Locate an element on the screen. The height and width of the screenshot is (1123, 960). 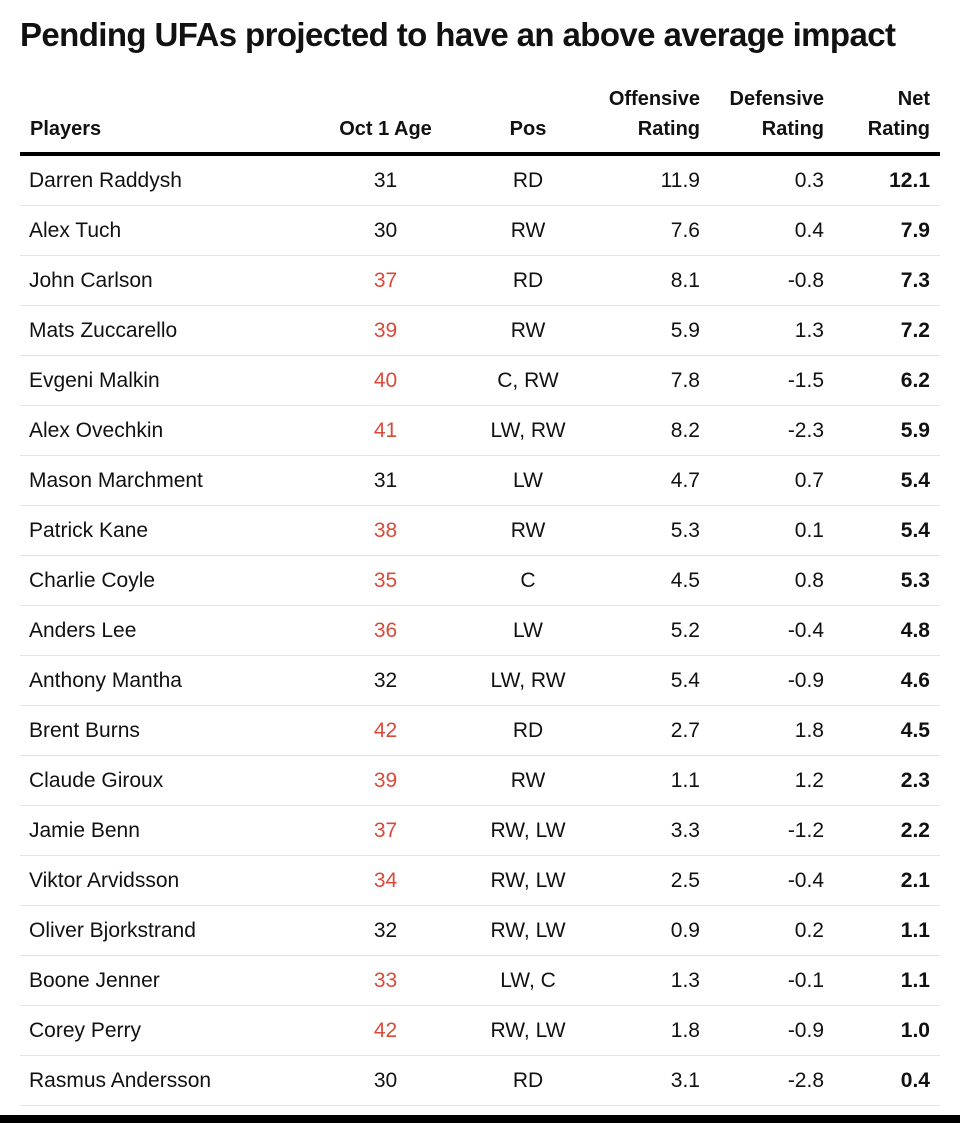
table-row: Alex Ovechkin 41 LW, RW 8.2 -2.3 5.9 is located at coordinates (480, 430).